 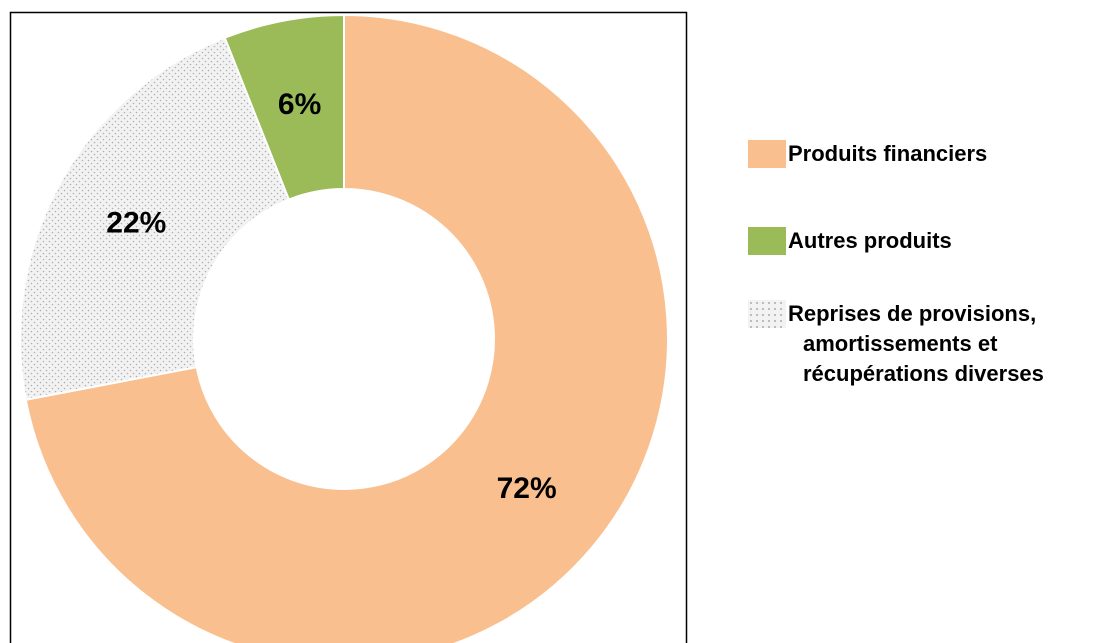 I want to click on data-label: 72%, so click(x=527, y=488).